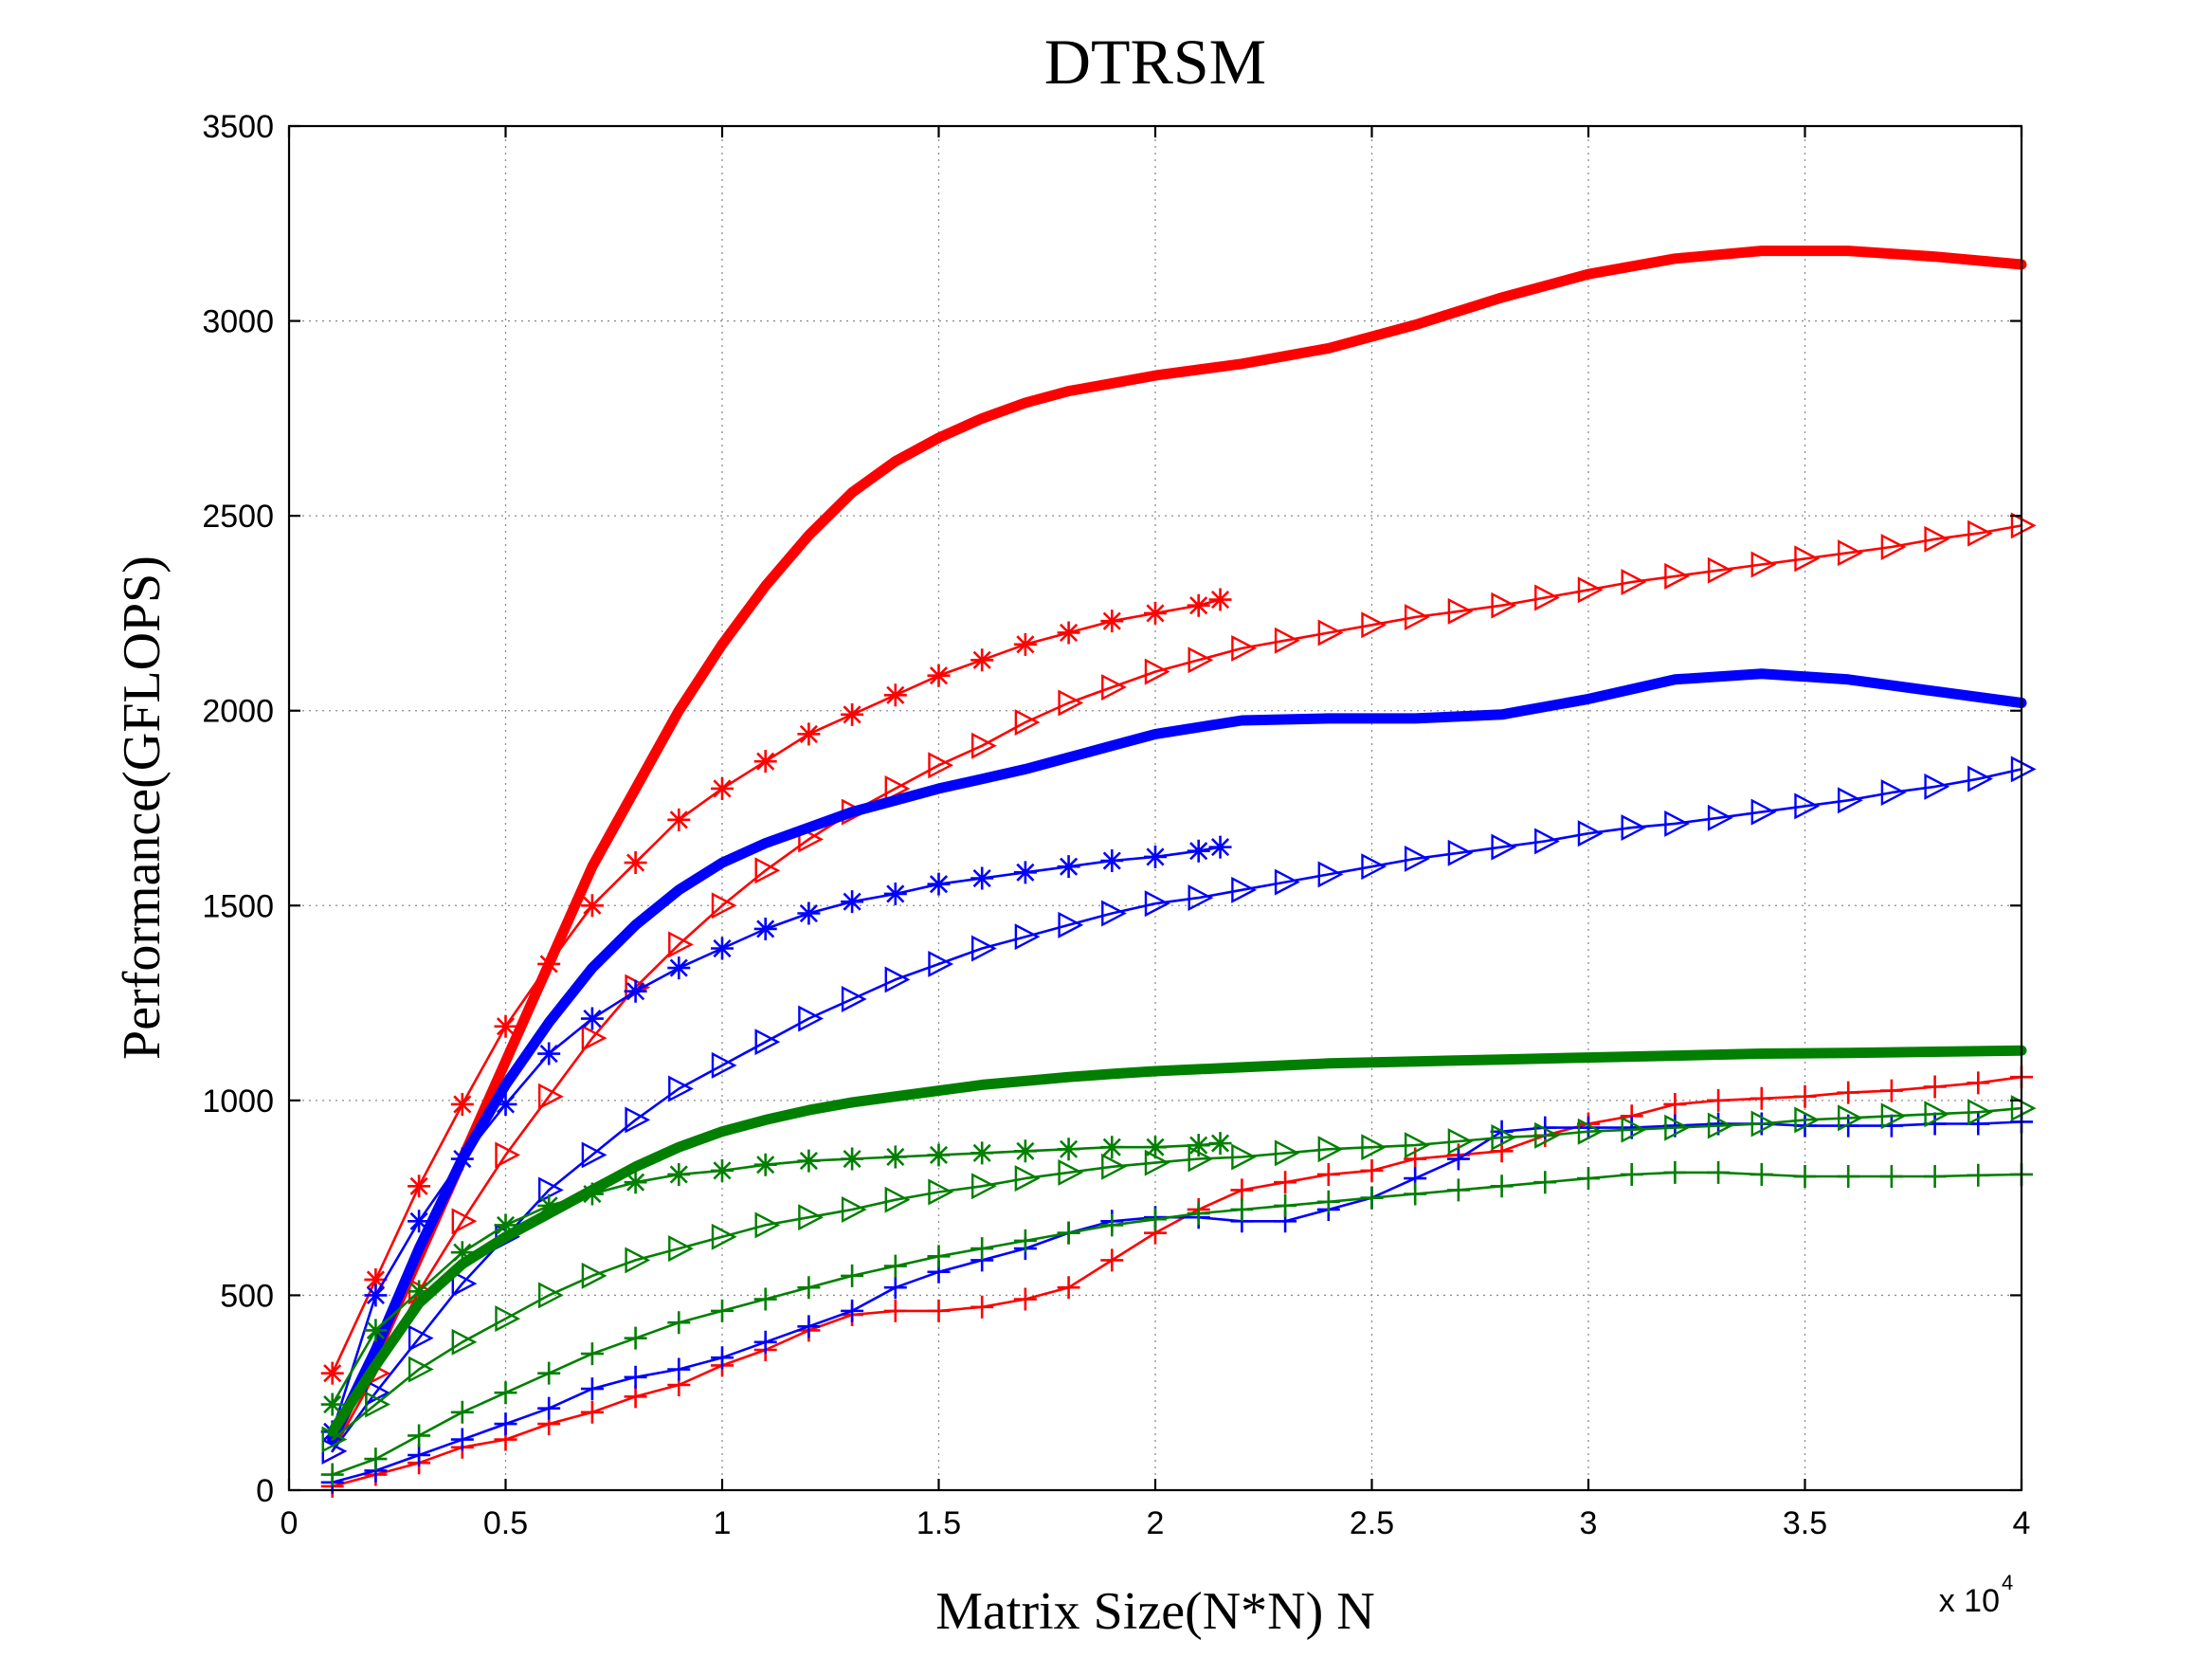  Describe the element at coordinates (1155, 1611) in the screenshot. I see `x-axis-label: Matrix Size(N*N) N` at that location.